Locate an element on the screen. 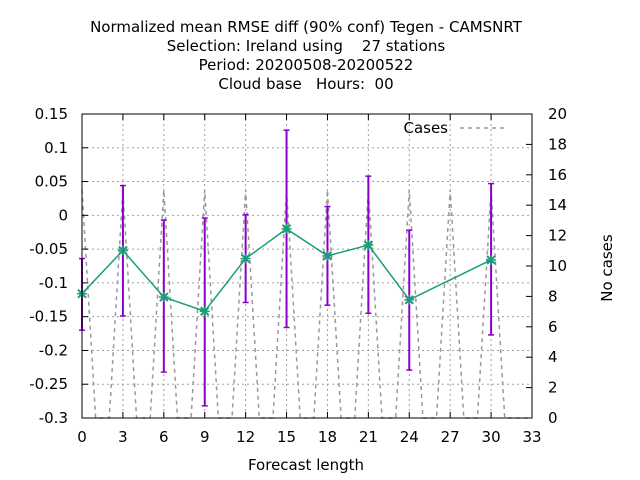 Image resolution: width=640 pixels, height=480 pixels. y2-tick-label: 10 is located at coordinates (557, 266).